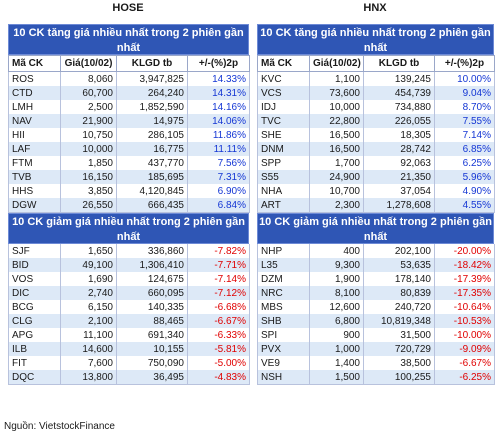 This screenshot has width=500, height=437. I want to click on avg-volume: 185,695, so click(152, 177).